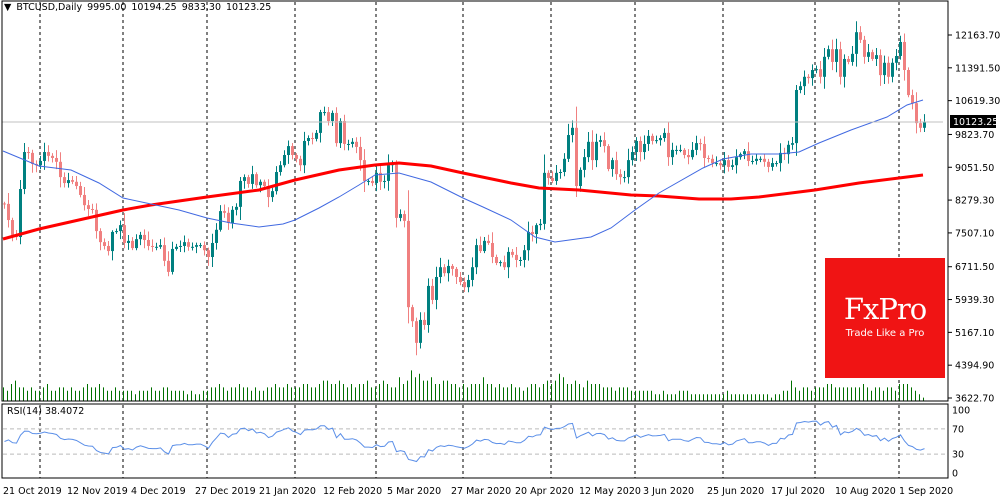 This screenshot has height=500, width=1000. What do you see at coordinates (974, 201) in the screenshot?
I see `price-tick-label: 8279.30` at bounding box center [974, 201].